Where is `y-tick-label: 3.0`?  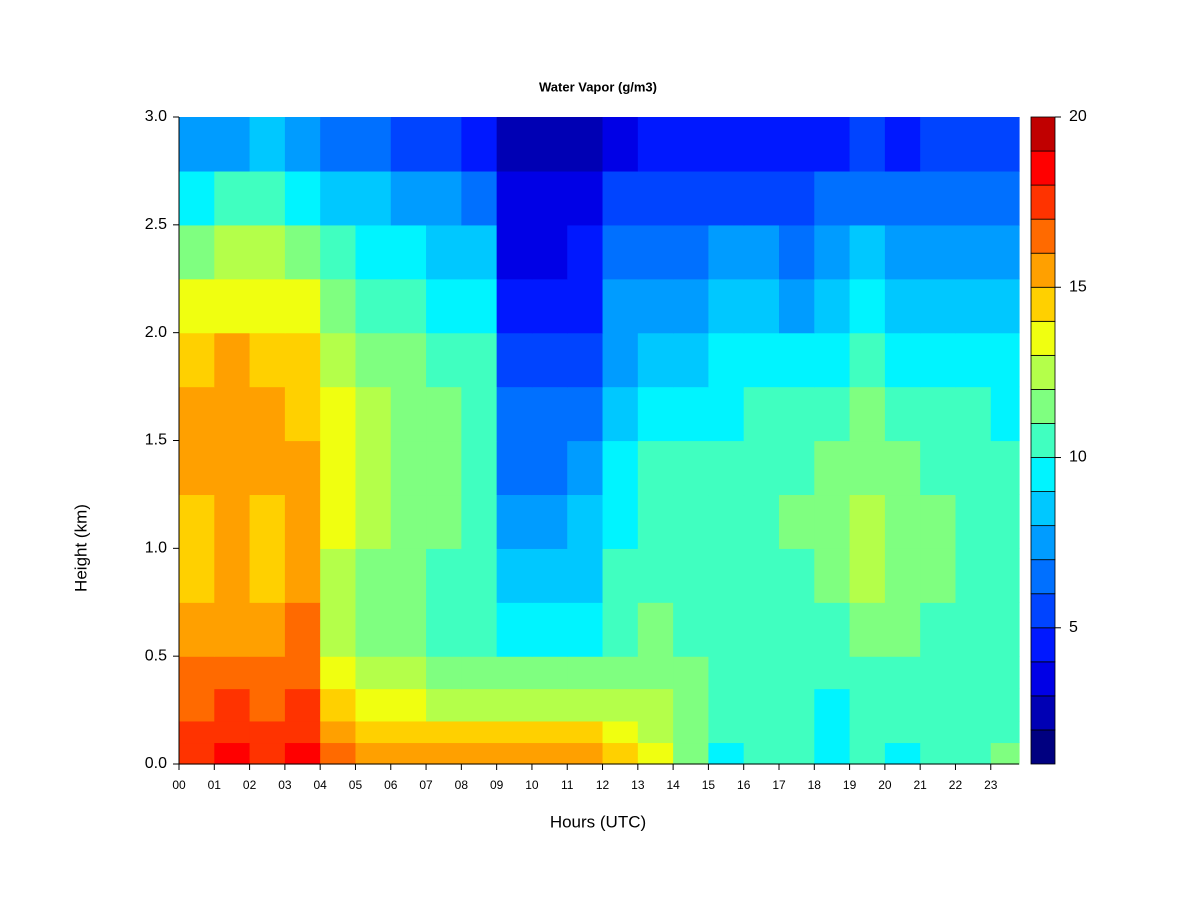
y-tick-label: 3.0 is located at coordinates (156, 116).